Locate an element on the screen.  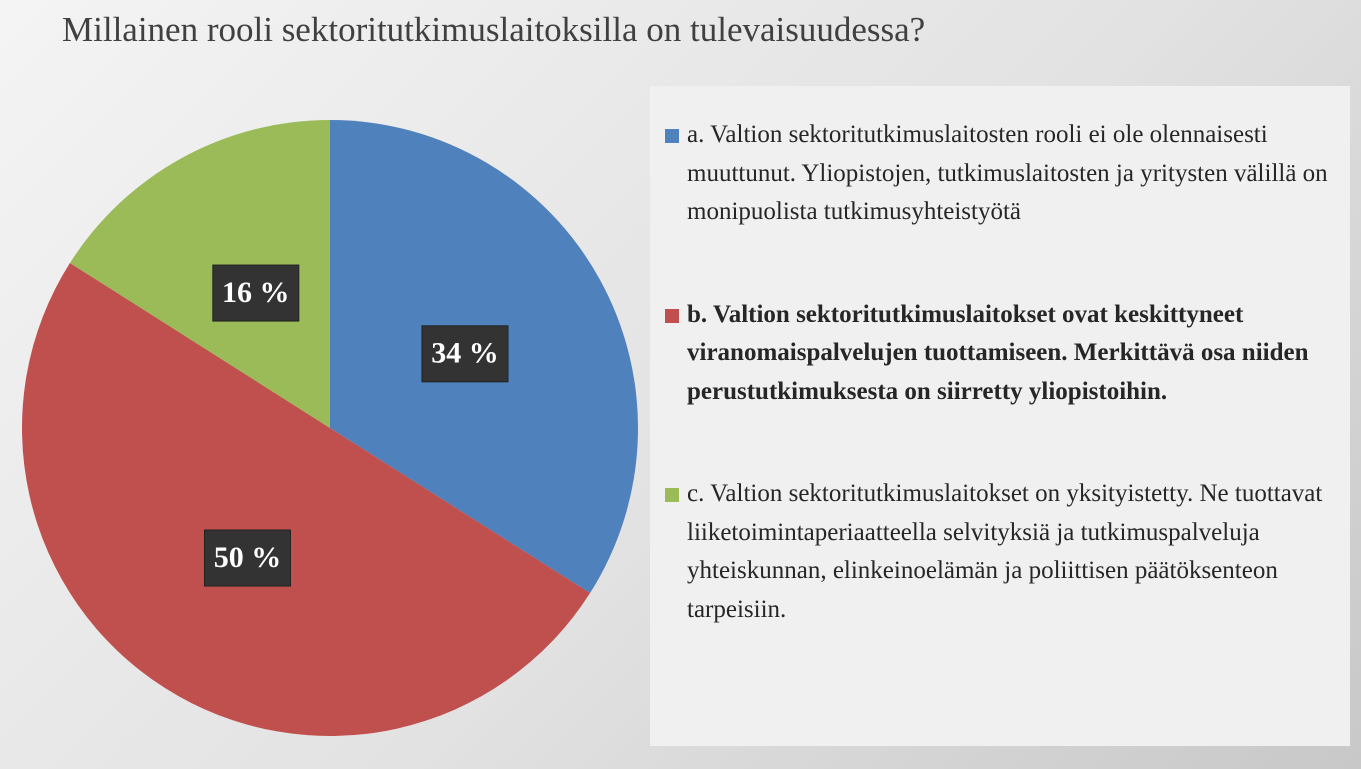
data-label-text: 16 % is located at coordinates (256, 292).